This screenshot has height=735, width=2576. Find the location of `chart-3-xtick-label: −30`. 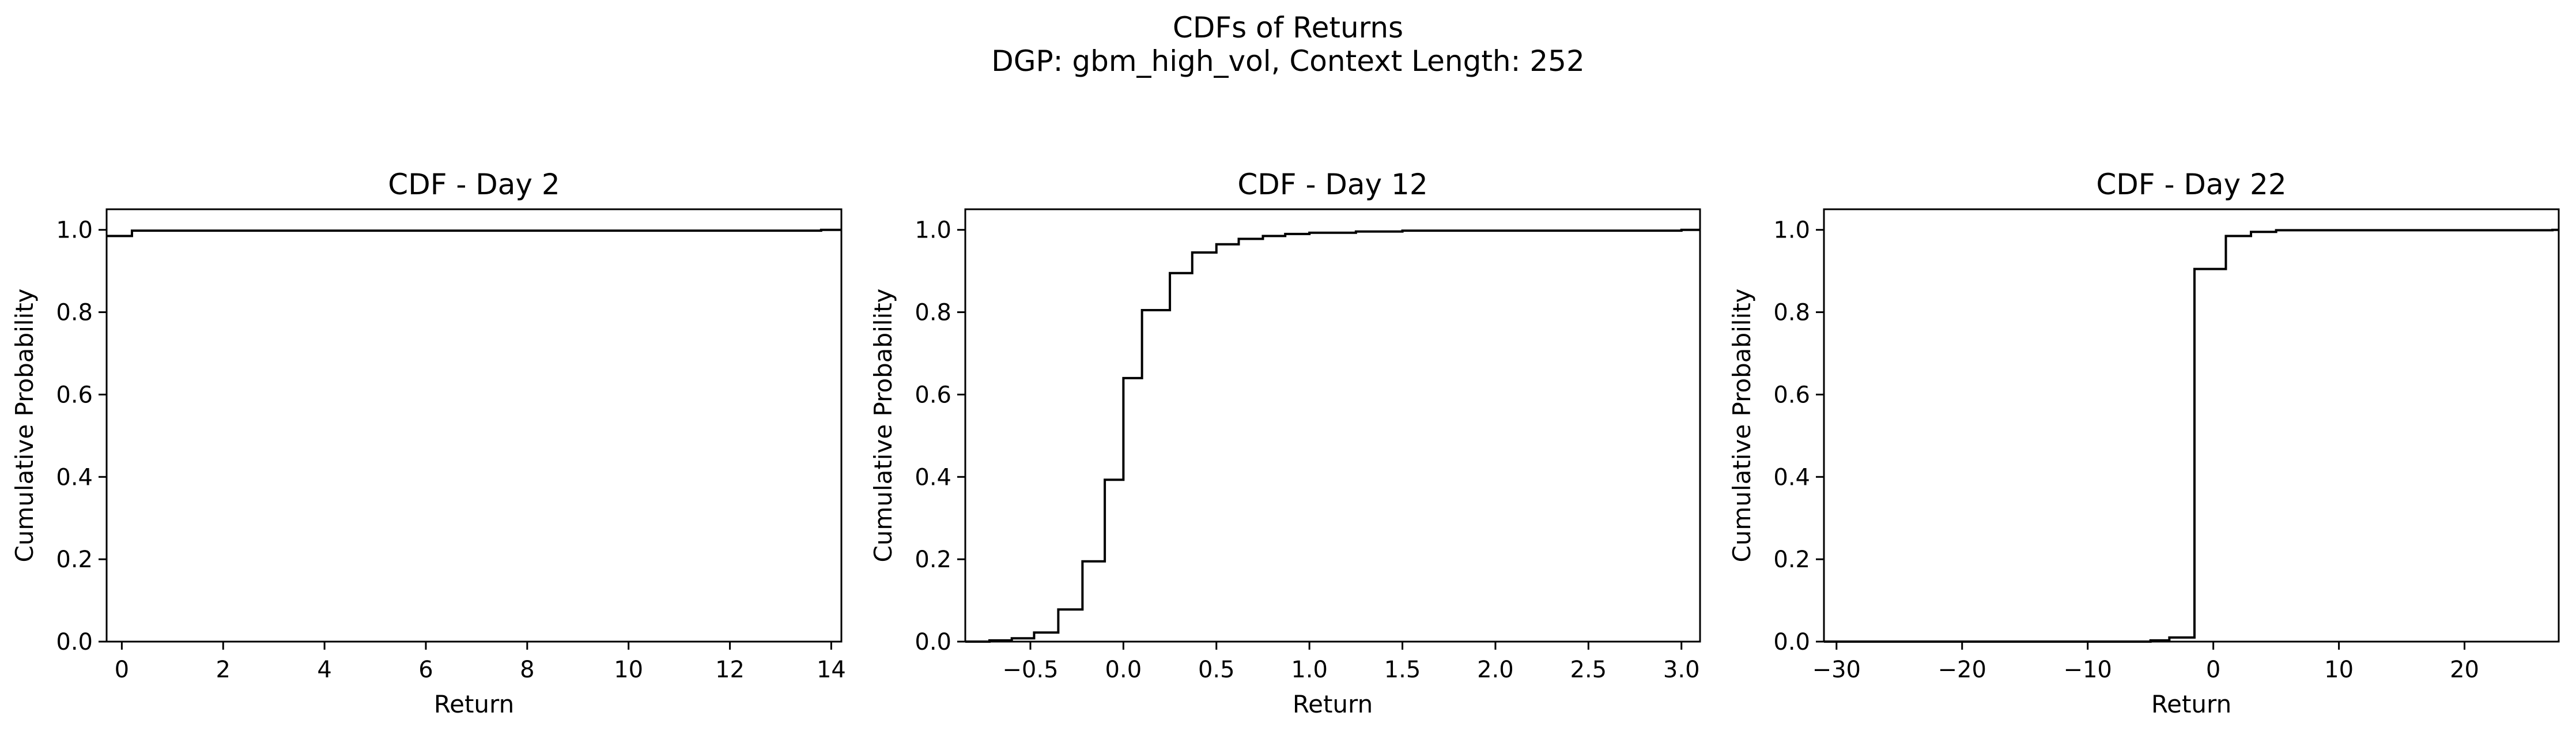

chart-3-xtick-label: −30 is located at coordinates (1836, 670).